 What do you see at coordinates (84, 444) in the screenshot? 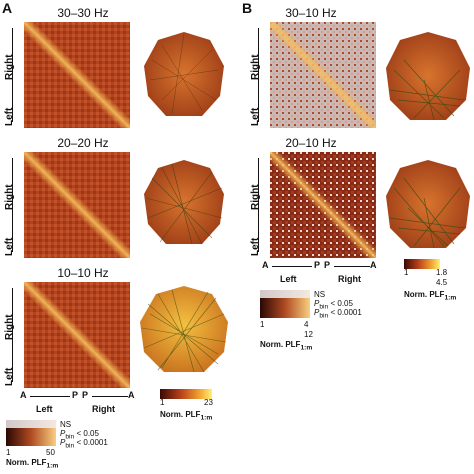
I see `a-cb-p0001: Pbin < 0.0001` at bounding box center [84, 444].